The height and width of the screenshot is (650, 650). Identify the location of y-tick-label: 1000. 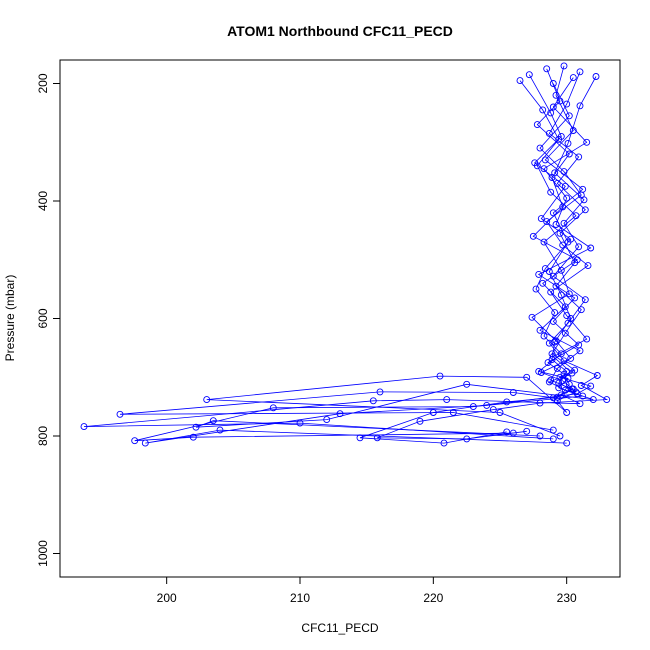
(43, 553).